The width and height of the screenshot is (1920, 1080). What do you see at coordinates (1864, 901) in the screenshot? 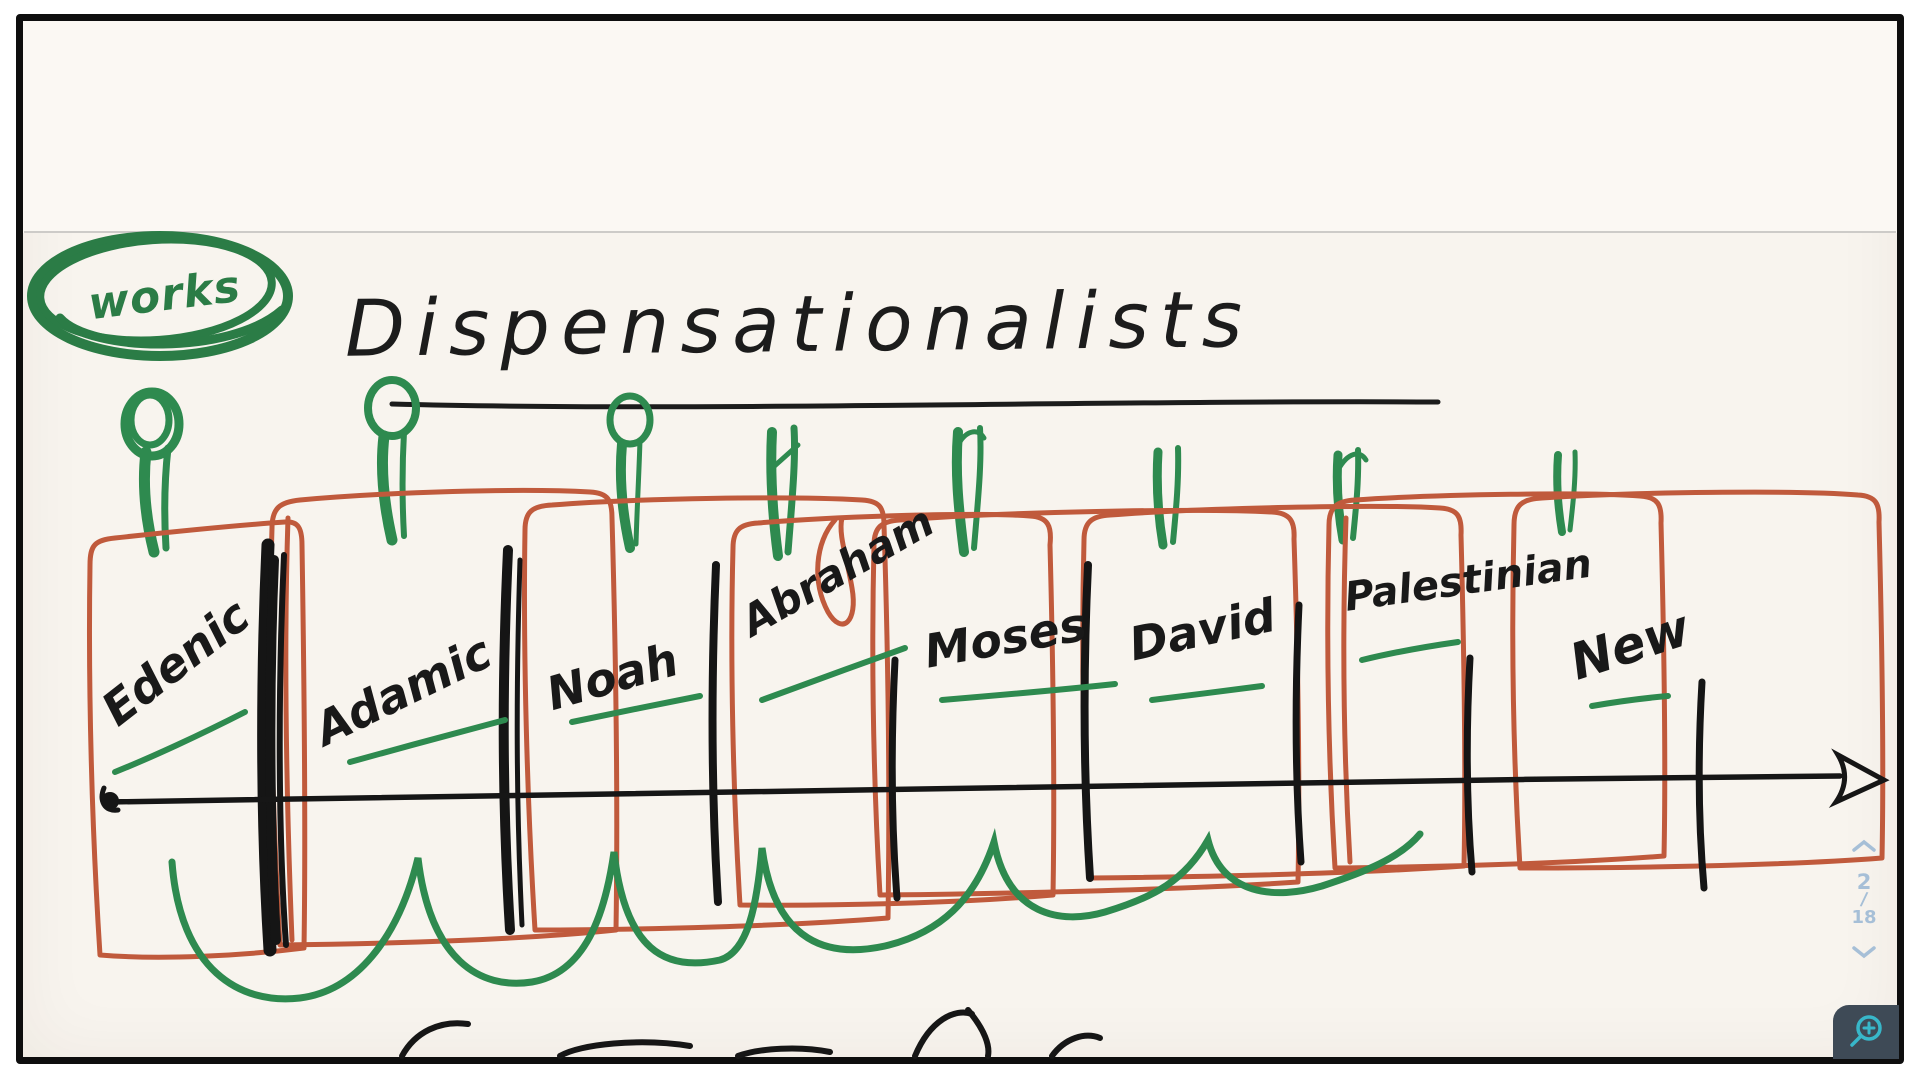
I see `page-navigator: 2 / 18` at bounding box center [1864, 901].